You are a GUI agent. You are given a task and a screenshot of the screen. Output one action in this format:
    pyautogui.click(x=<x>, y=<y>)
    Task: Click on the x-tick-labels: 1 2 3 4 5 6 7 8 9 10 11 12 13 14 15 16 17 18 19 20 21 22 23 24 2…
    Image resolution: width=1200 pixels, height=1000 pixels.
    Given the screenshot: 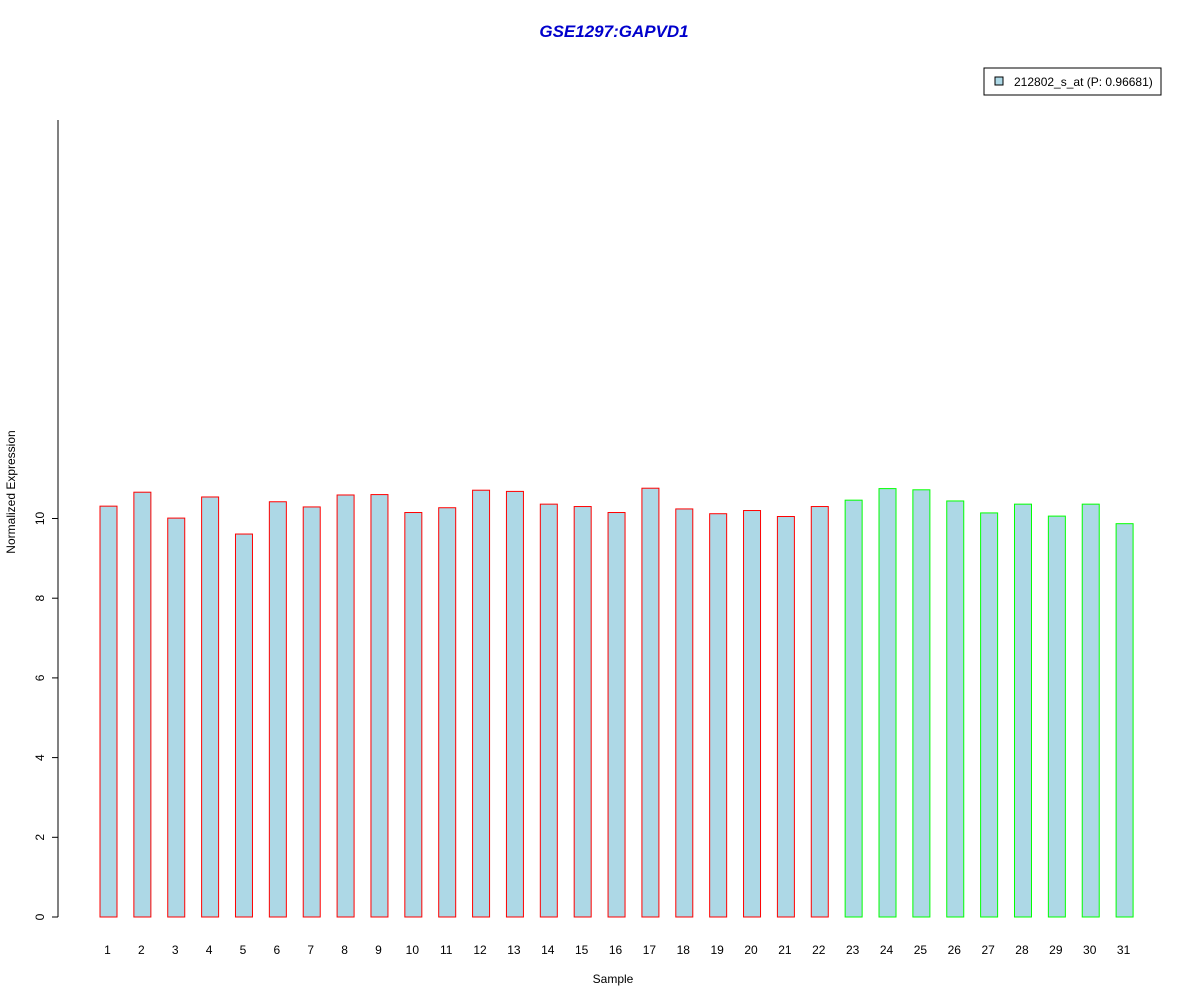 What is the action you would take?
    pyautogui.click(x=617, y=950)
    